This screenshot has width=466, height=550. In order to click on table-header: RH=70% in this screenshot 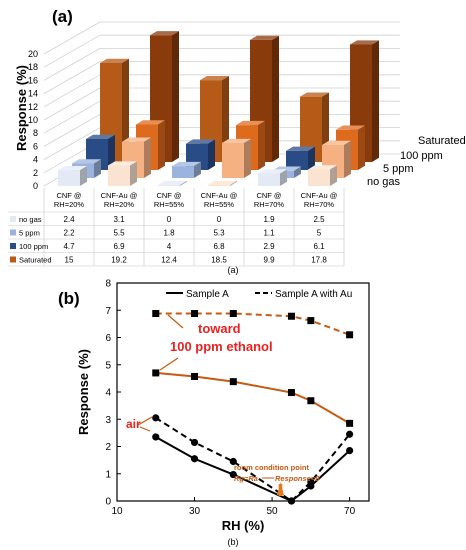, I will do `click(269, 204)`.